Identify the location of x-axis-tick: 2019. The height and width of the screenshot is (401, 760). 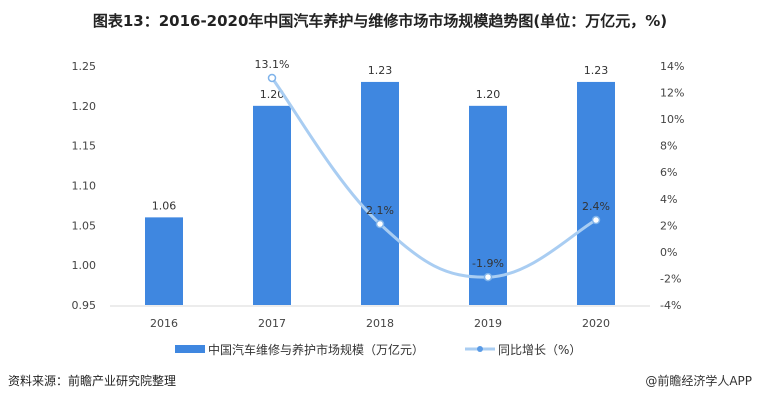
(488, 323).